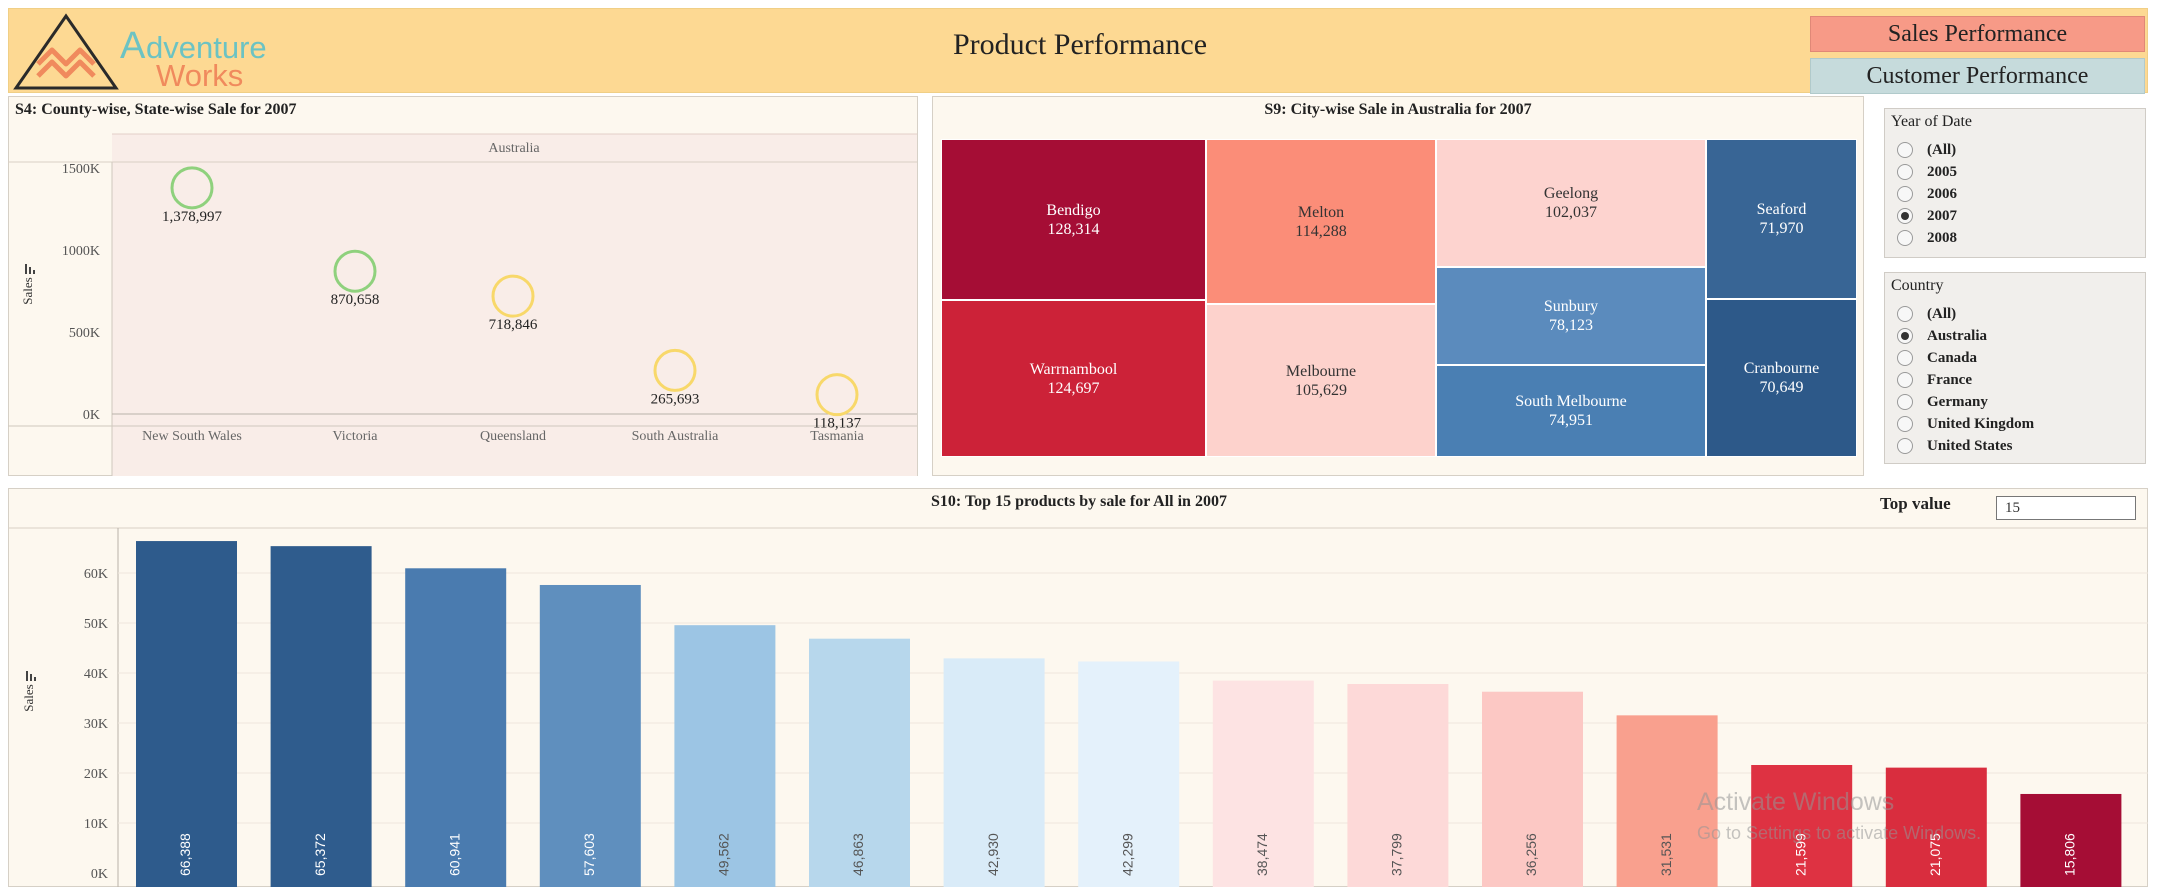 This screenshot has height=887, width=2160. I want to click on year-option: (All), so click(1926, 150).